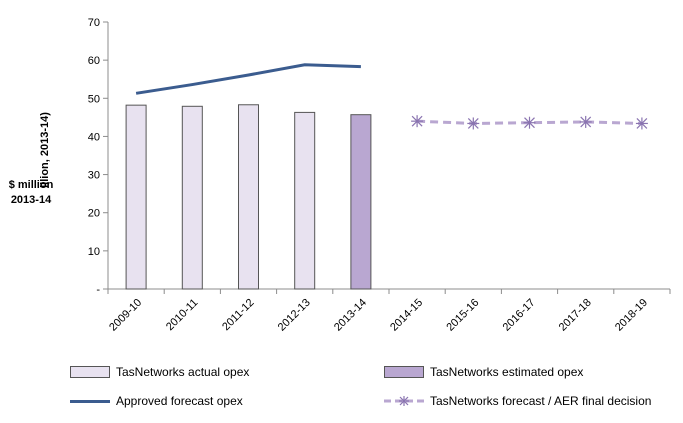 The height and width of the screenshot is (423, 683). Describe the element at coordinates (94, 99) in the screenshot. I see `y-tick-label: 50` at that location.